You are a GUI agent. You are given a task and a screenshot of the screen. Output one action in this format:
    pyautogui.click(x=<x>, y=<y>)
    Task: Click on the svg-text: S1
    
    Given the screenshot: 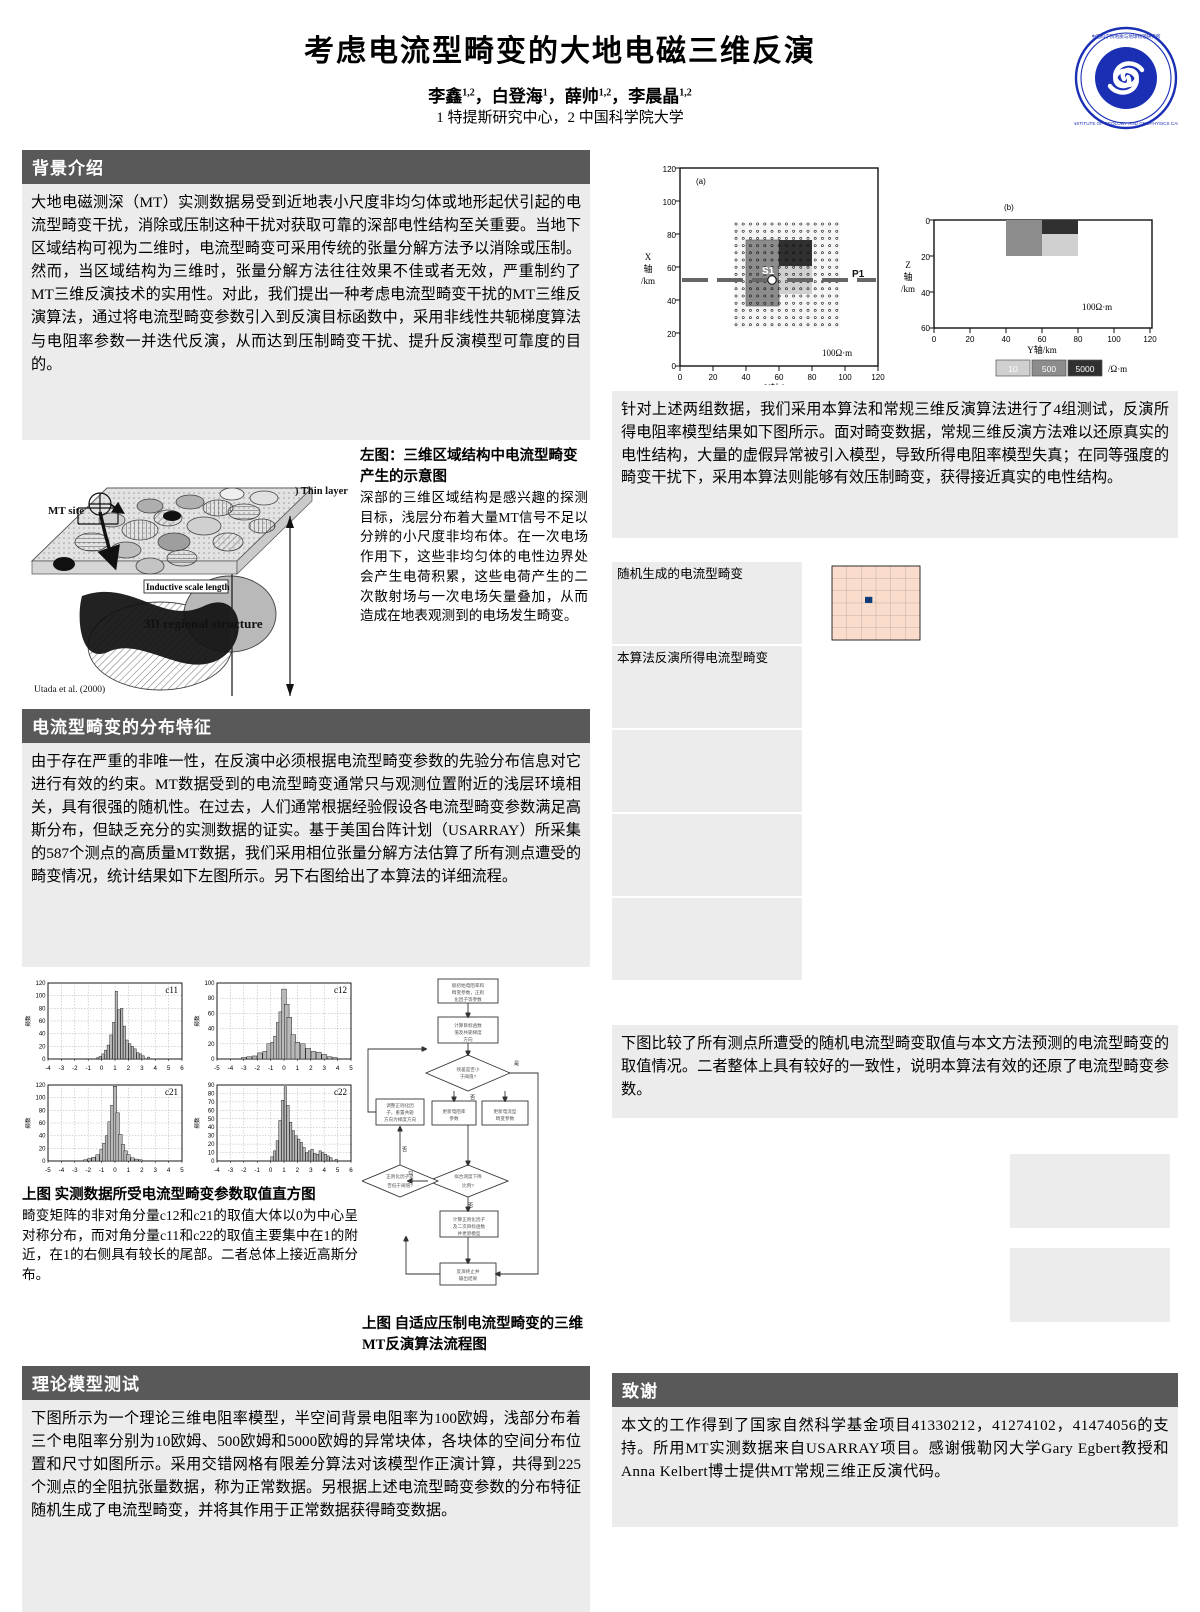 What is the action you would take?
    pyautogui.click(x=768, y=271)
    